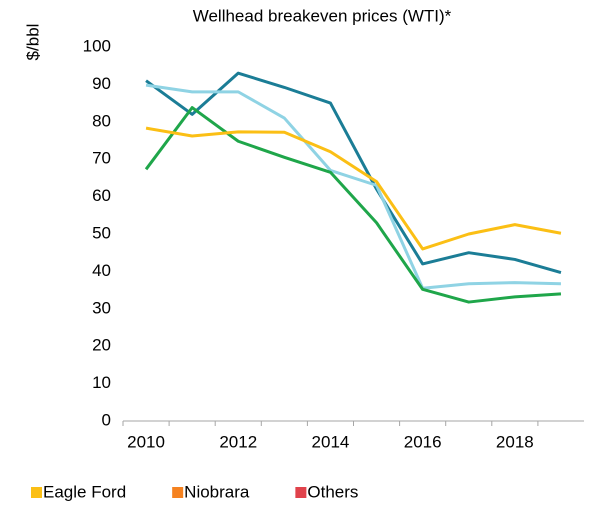 This screenshot has width=590, height=516. What do you see at coordinates (217, 491) in the screenshot?
I see `legend-label: Niobrara` at bounding box center [217, 491].